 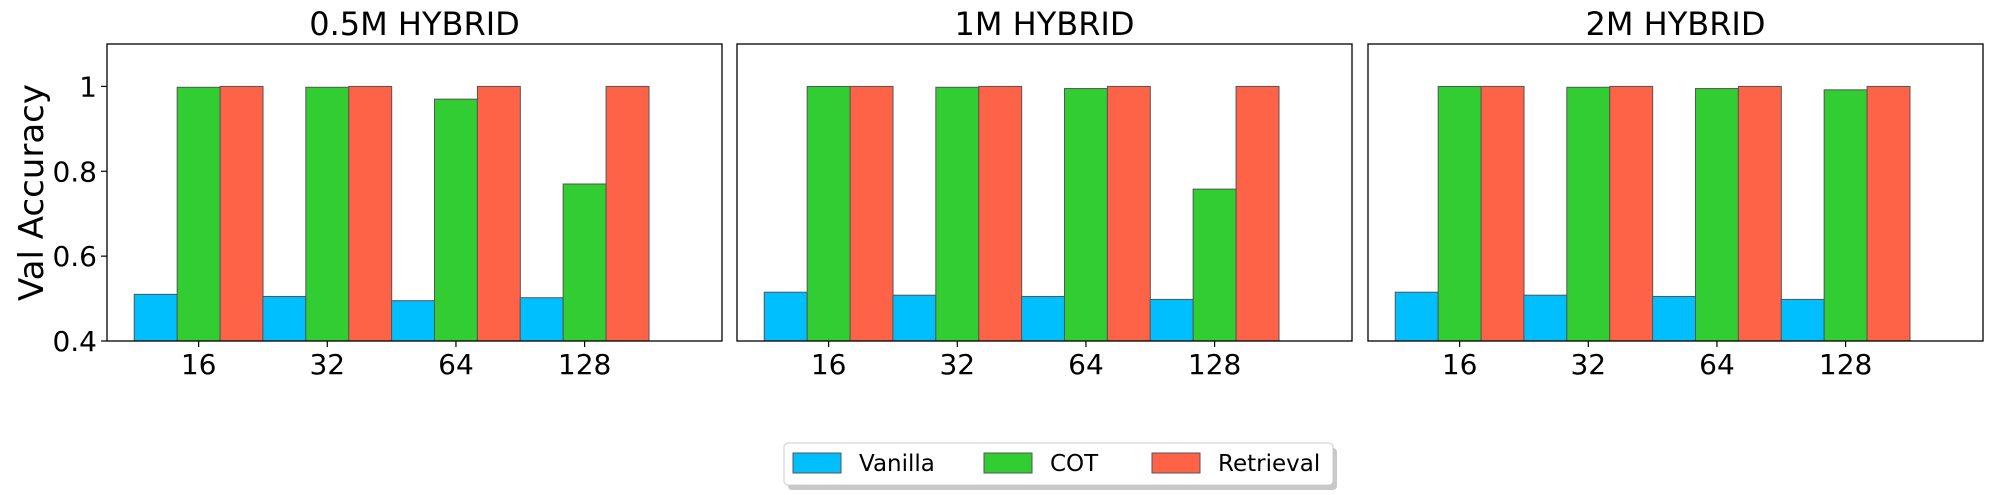 What do you see at coordinates (88, 86) in the screenshot?
I see `y-tick-label: 1` at bounding box center [88, 86].